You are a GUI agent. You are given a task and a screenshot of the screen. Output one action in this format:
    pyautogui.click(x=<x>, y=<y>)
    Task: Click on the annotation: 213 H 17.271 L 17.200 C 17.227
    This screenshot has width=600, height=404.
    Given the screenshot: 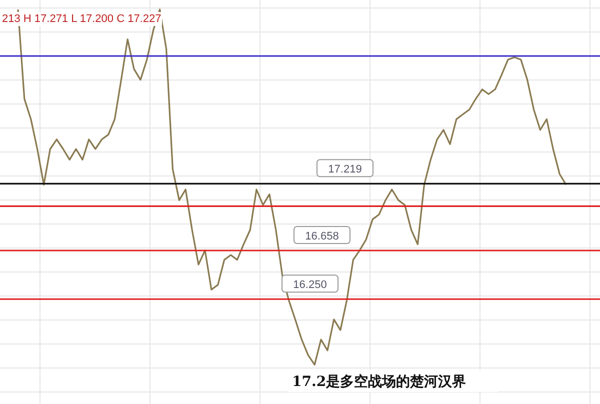 What is the action you would take?
    pyautogui.click(x=82, y=19)
    